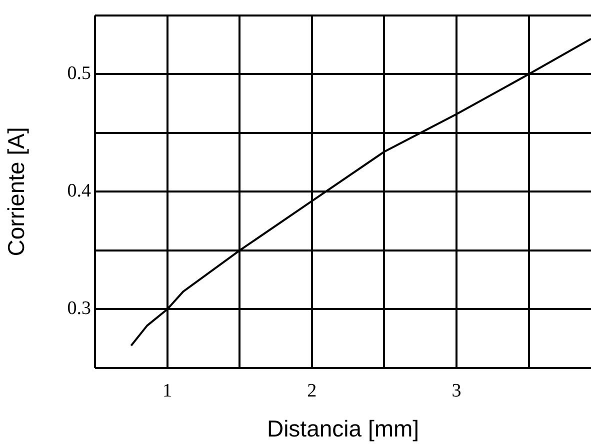 The image size is (591, 448). What do you see at coordinates (79, 73) in the screenshot?
I see `y-tick-label: 0.5` at bounding box center [79, 73].